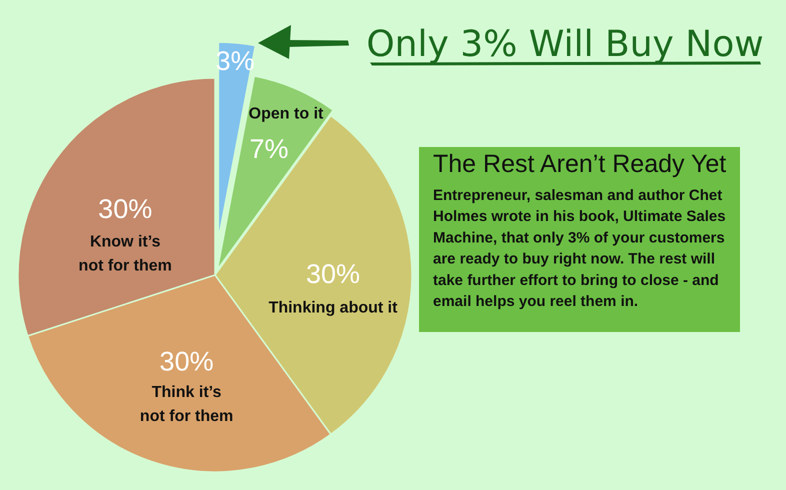 This screenshot has width=786, height=490. Describe the element at coordinates (286, 114) in the screenshot. I see `slice-label: Open to it` at that location.